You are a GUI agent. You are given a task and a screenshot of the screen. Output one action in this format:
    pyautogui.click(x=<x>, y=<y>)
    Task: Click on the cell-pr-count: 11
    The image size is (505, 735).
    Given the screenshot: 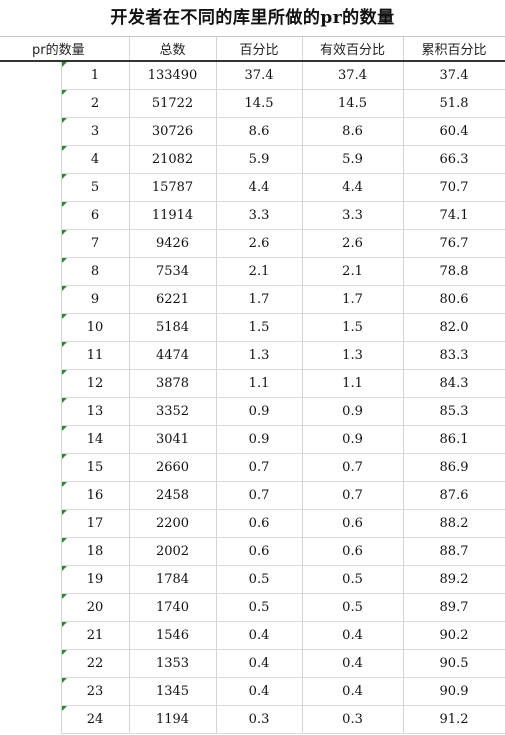 What is the action you would take?
    pyautogui.click(x=95, y=355)
    